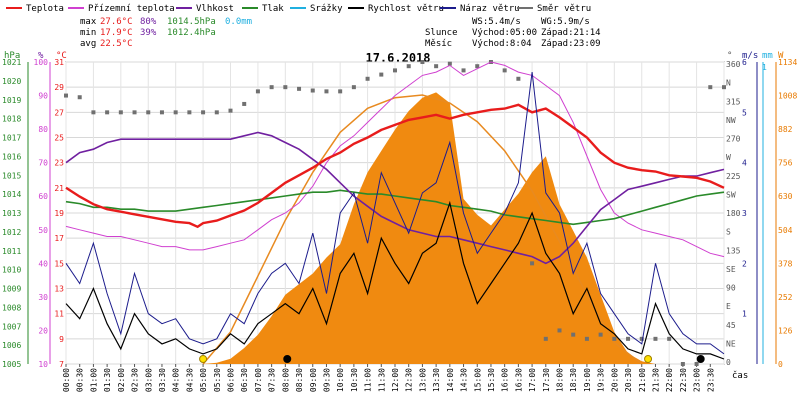  I want to click on stats-min-press: 1012.4hPa, so click(191, 33).